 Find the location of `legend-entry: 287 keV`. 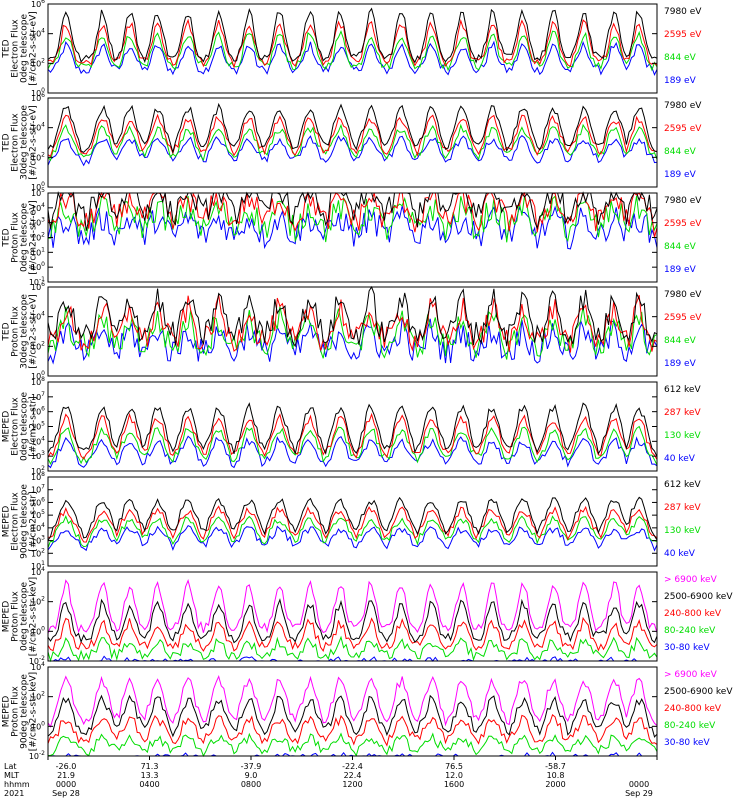

legend-entry: 287 keV is located at coordinates (682, 508).